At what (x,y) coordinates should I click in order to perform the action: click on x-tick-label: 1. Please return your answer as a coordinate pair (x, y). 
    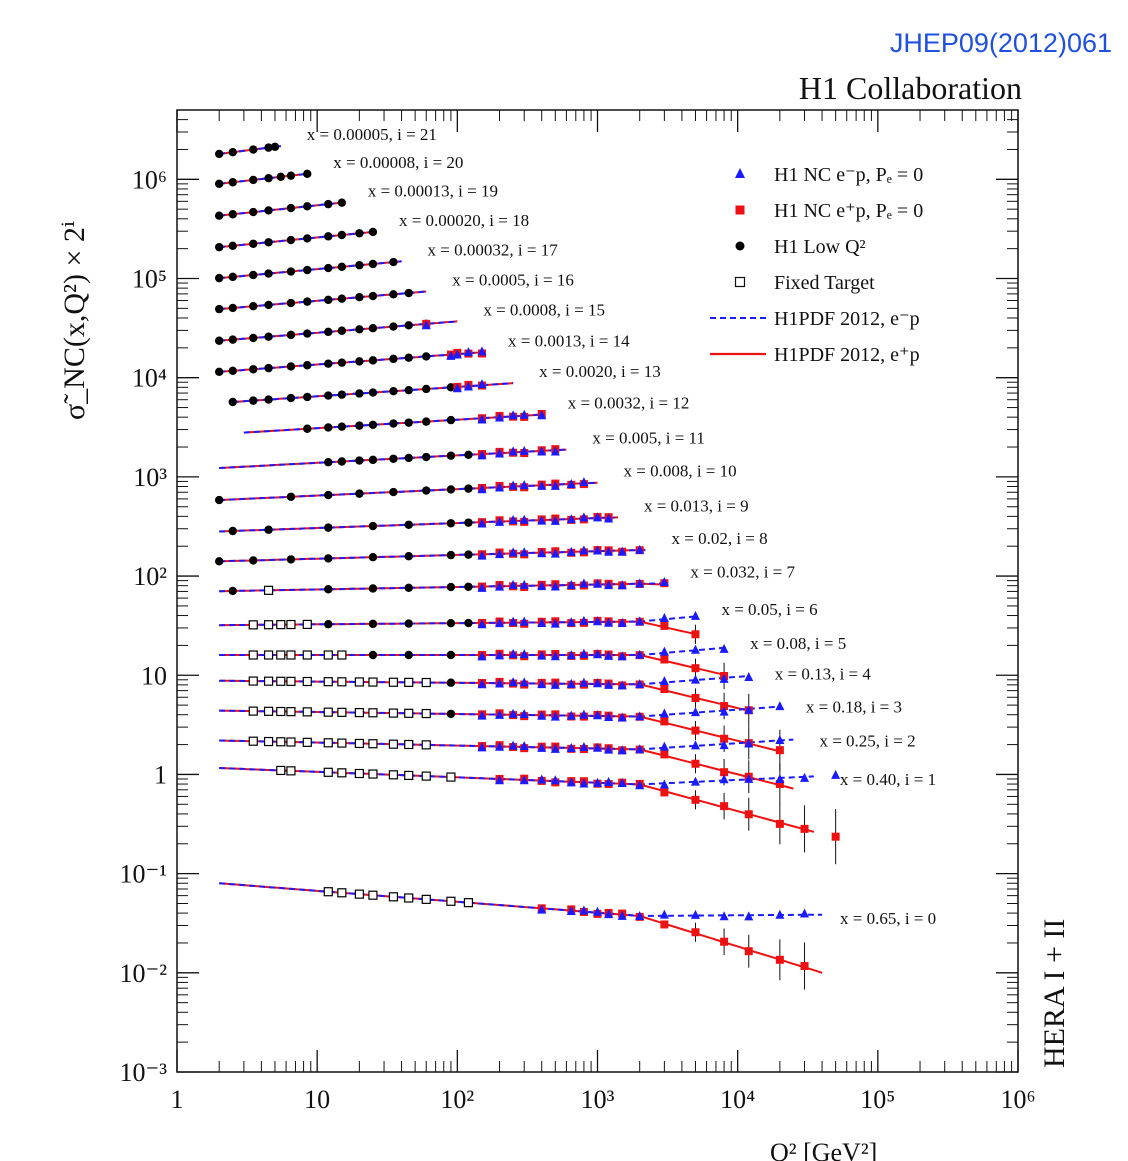
    Looking at the image, I should click on (177, 1099).